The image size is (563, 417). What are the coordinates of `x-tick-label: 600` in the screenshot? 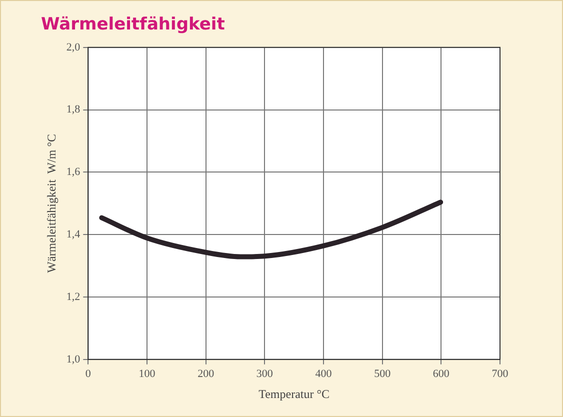 It's located at (441, 374).